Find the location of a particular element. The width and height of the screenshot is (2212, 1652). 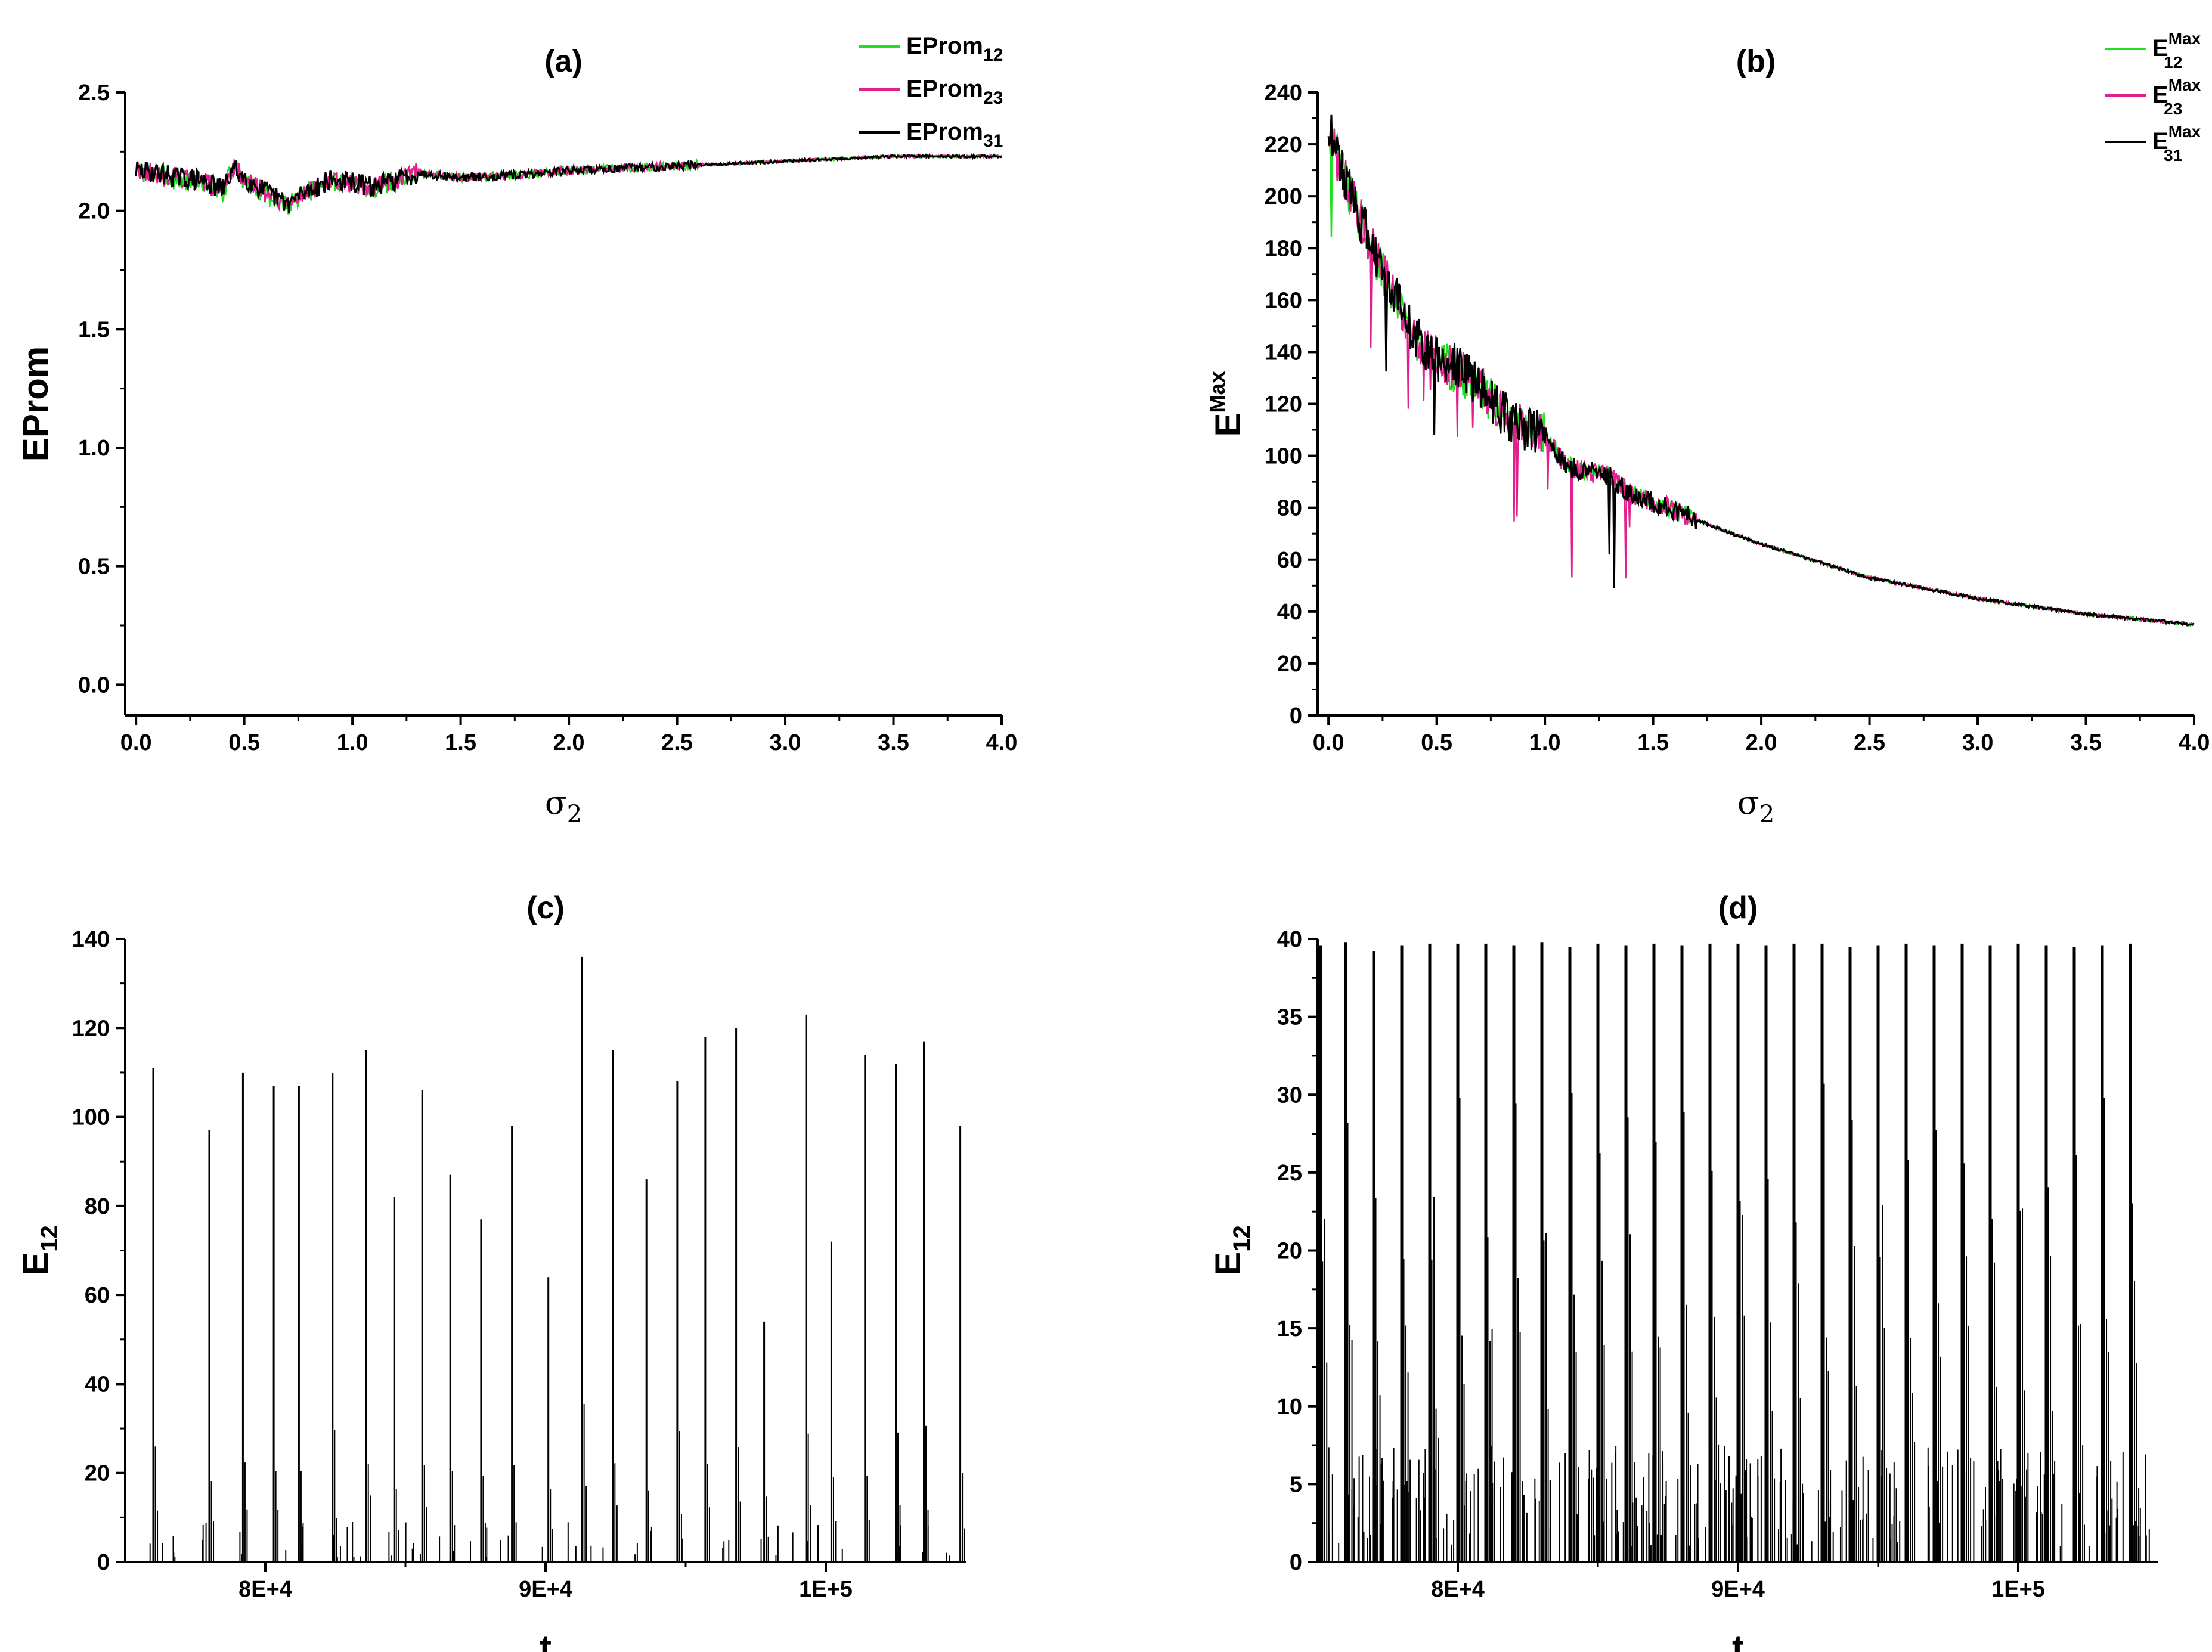

panel-title: (d) is located at coordinates (1738, 908).